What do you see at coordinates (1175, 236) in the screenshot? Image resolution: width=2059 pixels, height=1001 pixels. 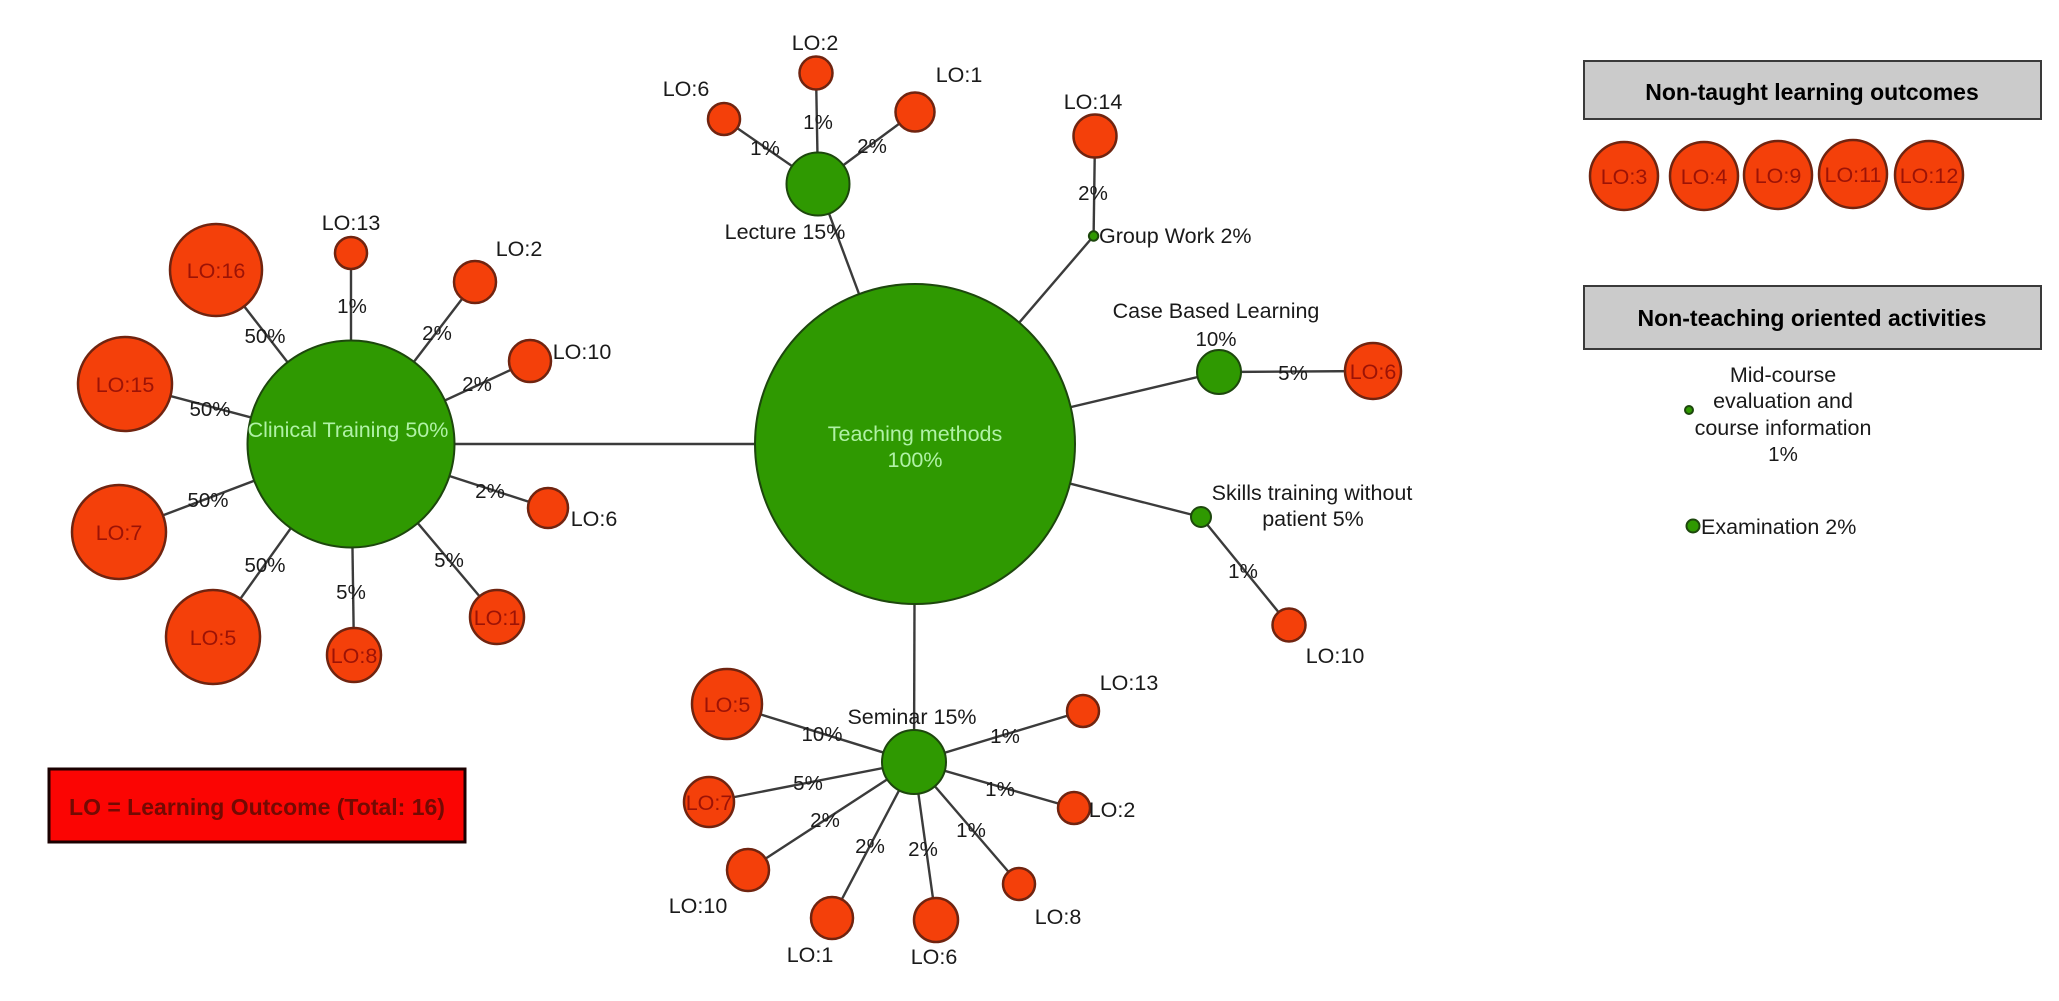 I see `svg-text: Group Work 2%` at bounding box center [1175, 236].